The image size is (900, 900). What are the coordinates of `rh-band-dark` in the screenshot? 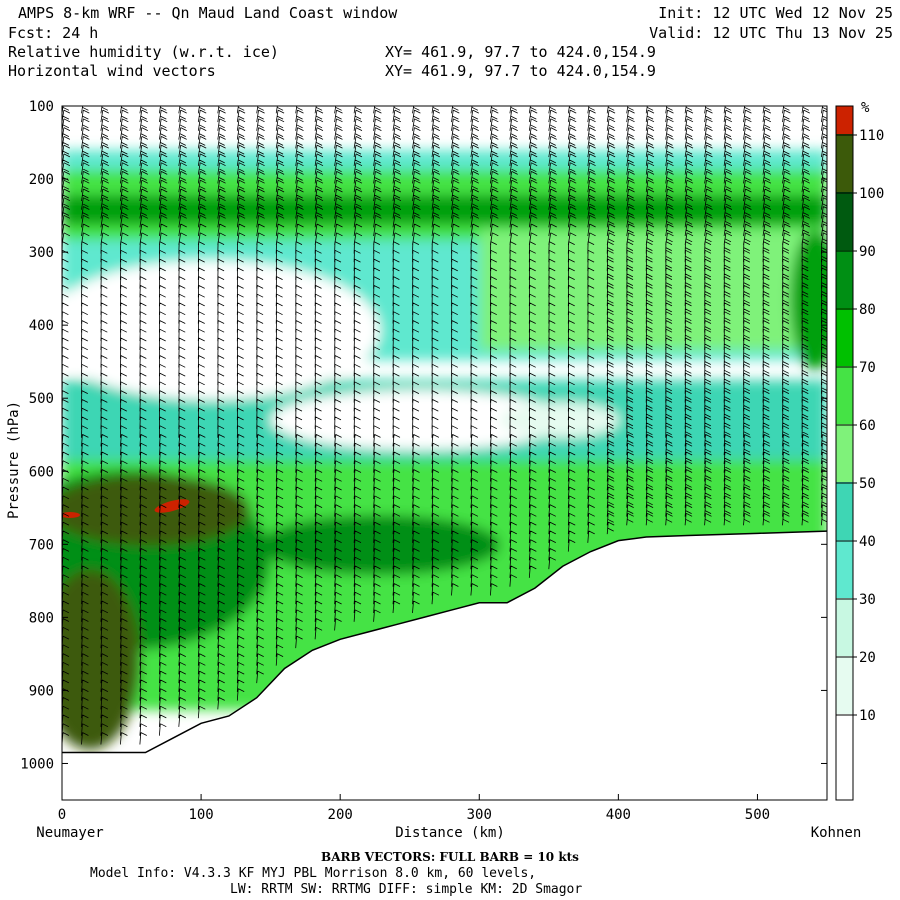 It's located at (444, 210).